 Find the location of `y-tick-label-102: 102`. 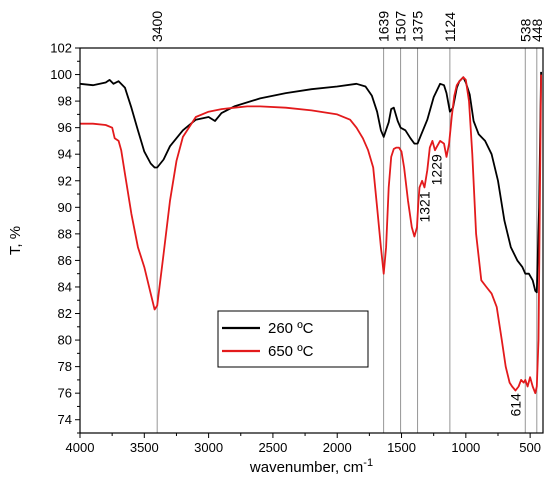

y-tick-label-102: 102 is located at coordinates (61, 48).